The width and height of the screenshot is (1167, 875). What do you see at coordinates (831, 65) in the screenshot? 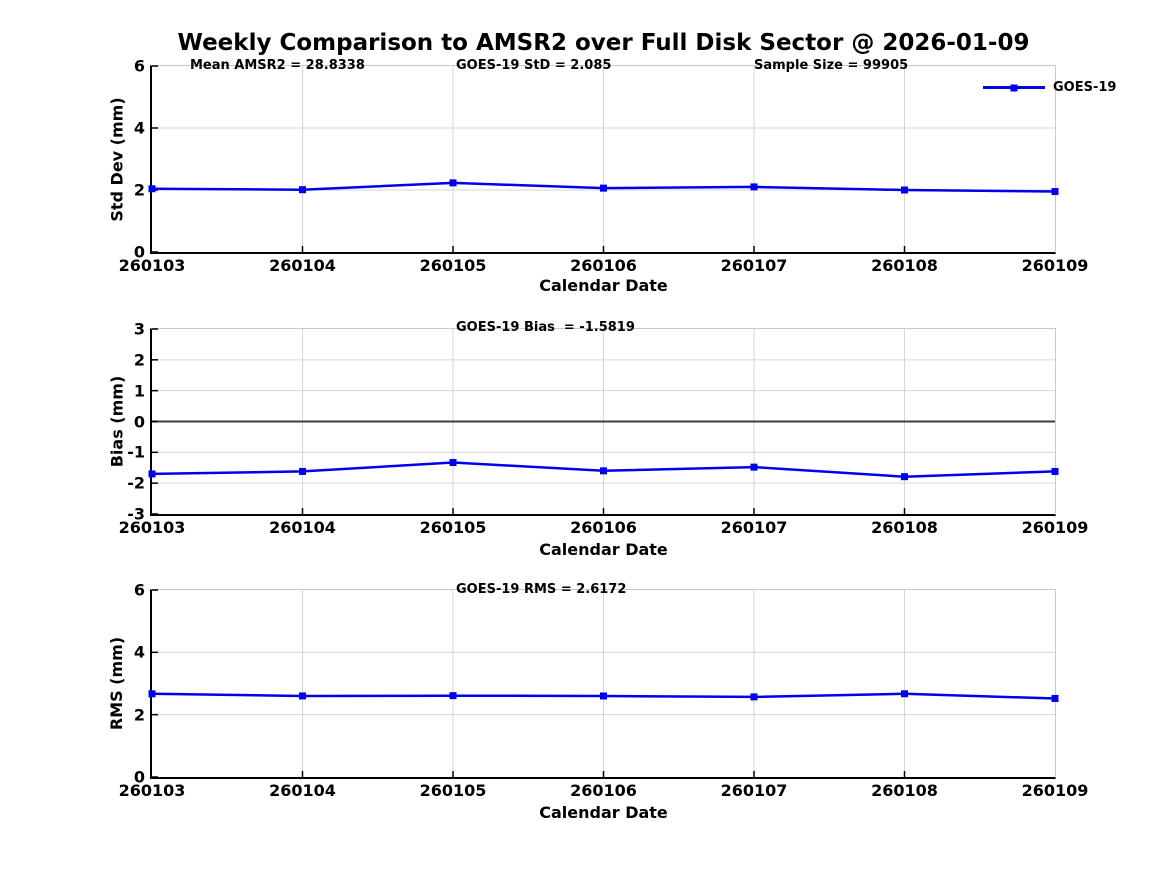
I see `annotation-sample-size: Sample Size = 99905` at bounding box center [831, 65].